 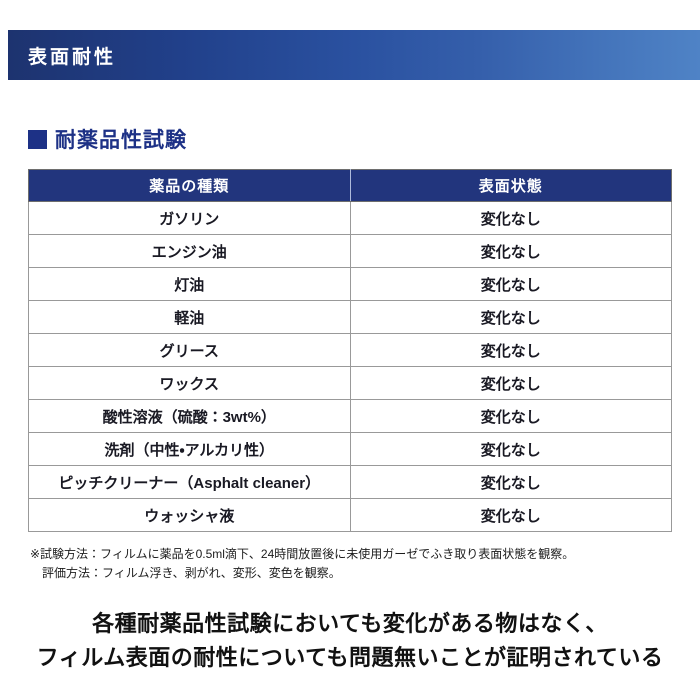 I want to click on footnote-evaluation-method: 評価方法：フィルム浮き、剥がれ、変形、変色を観察。, so click(x=191, y=573).